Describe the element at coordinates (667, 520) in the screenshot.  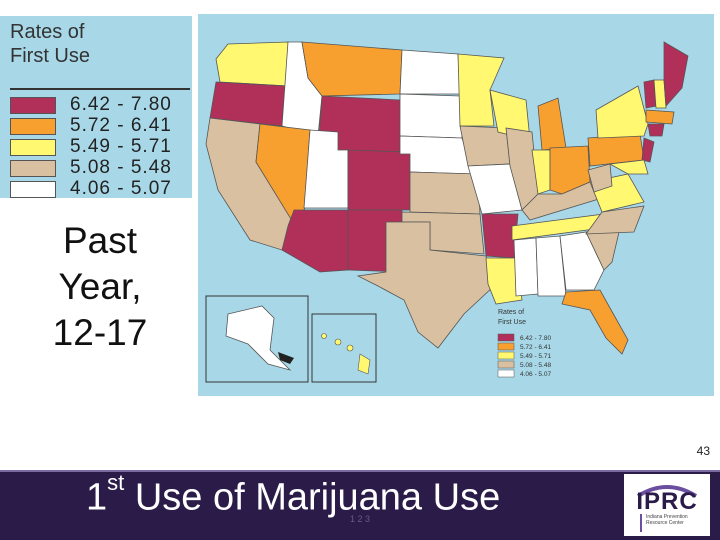
I see `logo-subtitle: Indiana Prevention Resource Center` at that location.